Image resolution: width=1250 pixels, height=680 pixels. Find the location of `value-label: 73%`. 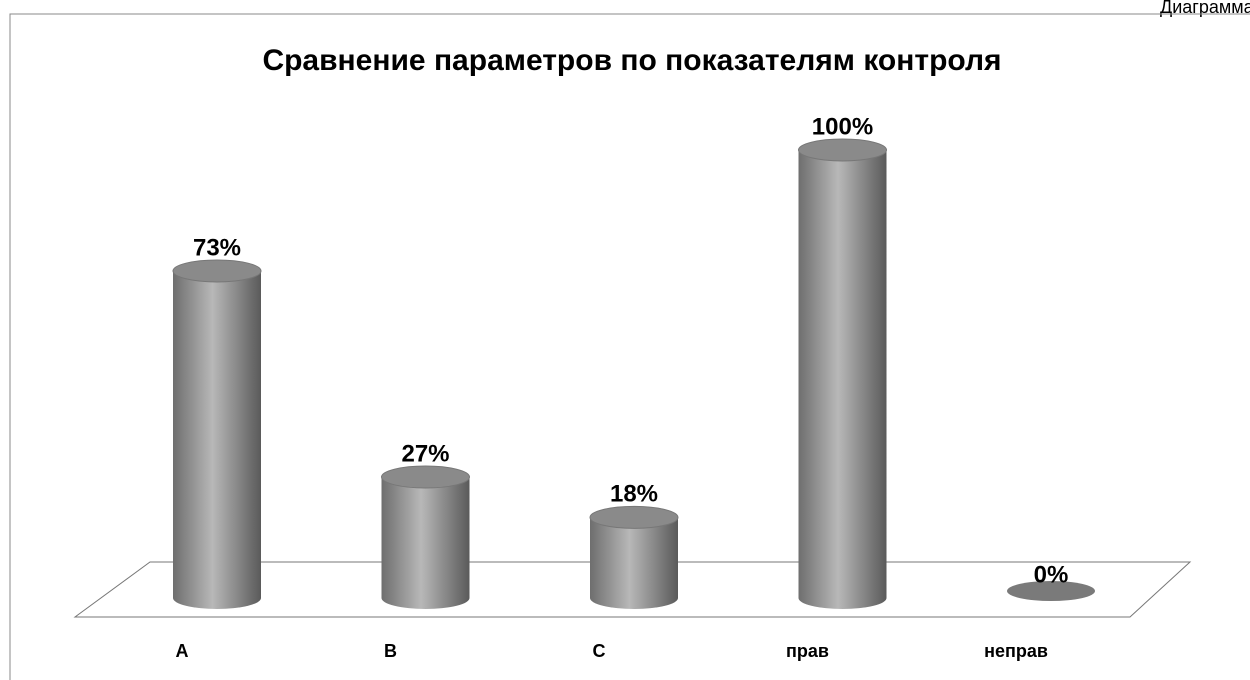

value-label: 73% is located at coordinates (217, 247).